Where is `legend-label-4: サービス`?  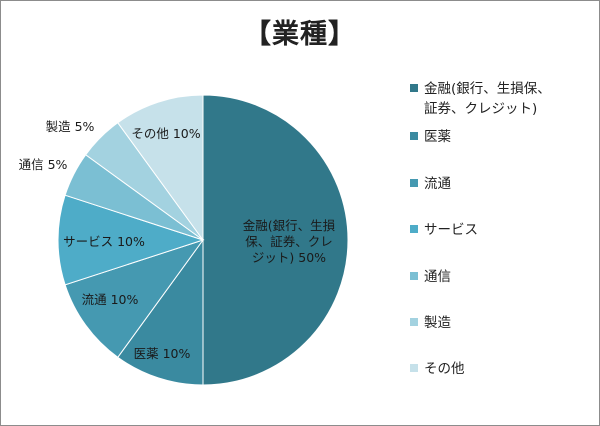
legend-label-4: サービス is located at coordinates (451, 230).